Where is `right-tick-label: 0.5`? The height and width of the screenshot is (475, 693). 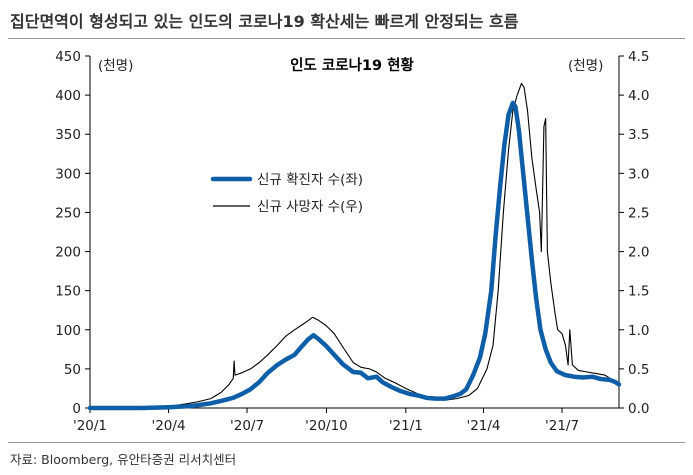 right-tick-label: 0.5 is located at coordinates (638, 370).